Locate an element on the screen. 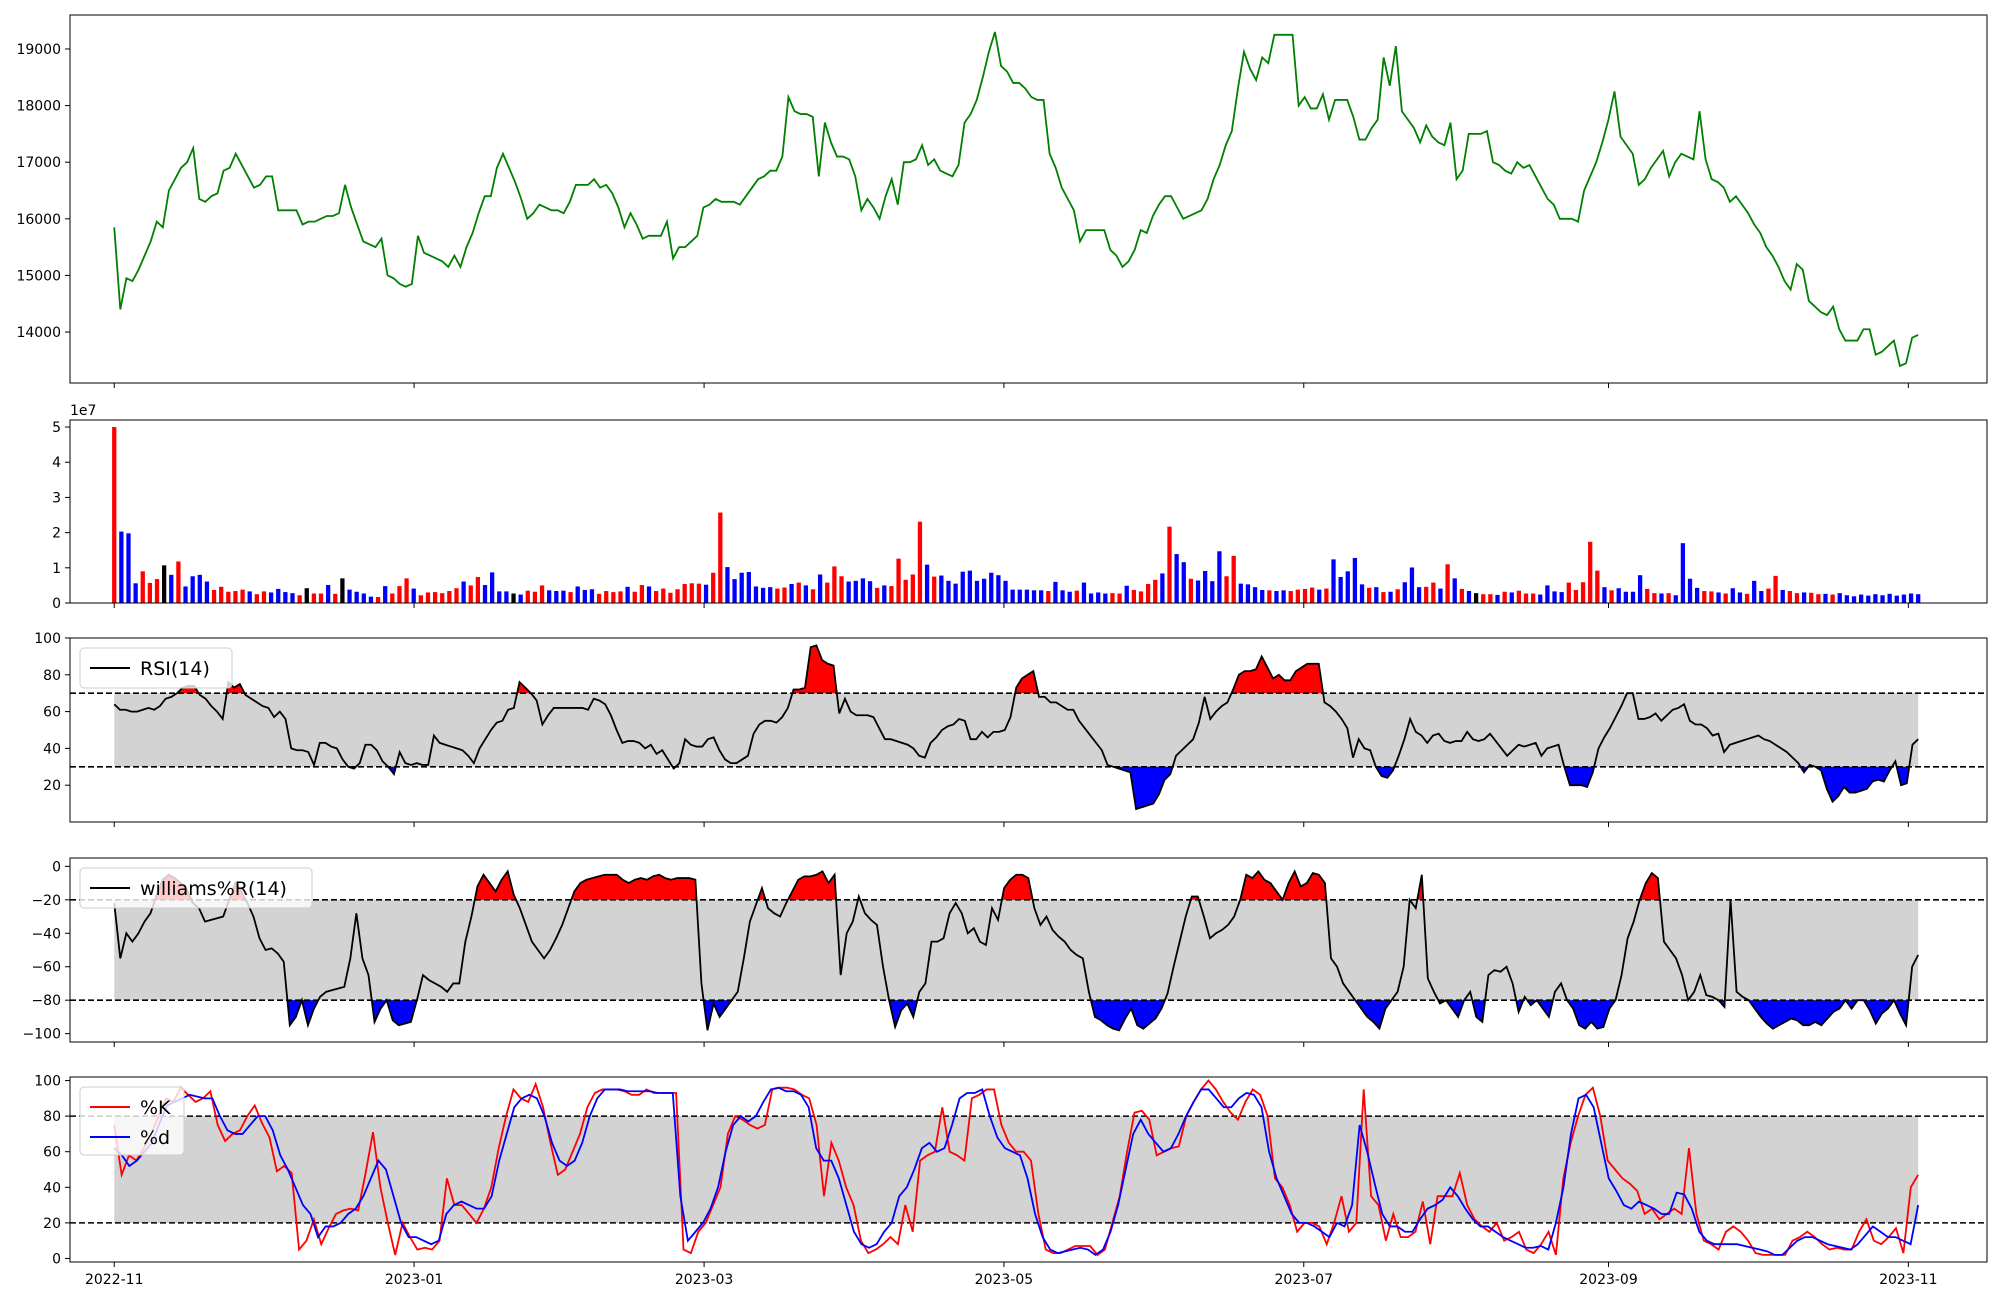  0-ytick-label: 14000 is located at coordinates (38, 333).